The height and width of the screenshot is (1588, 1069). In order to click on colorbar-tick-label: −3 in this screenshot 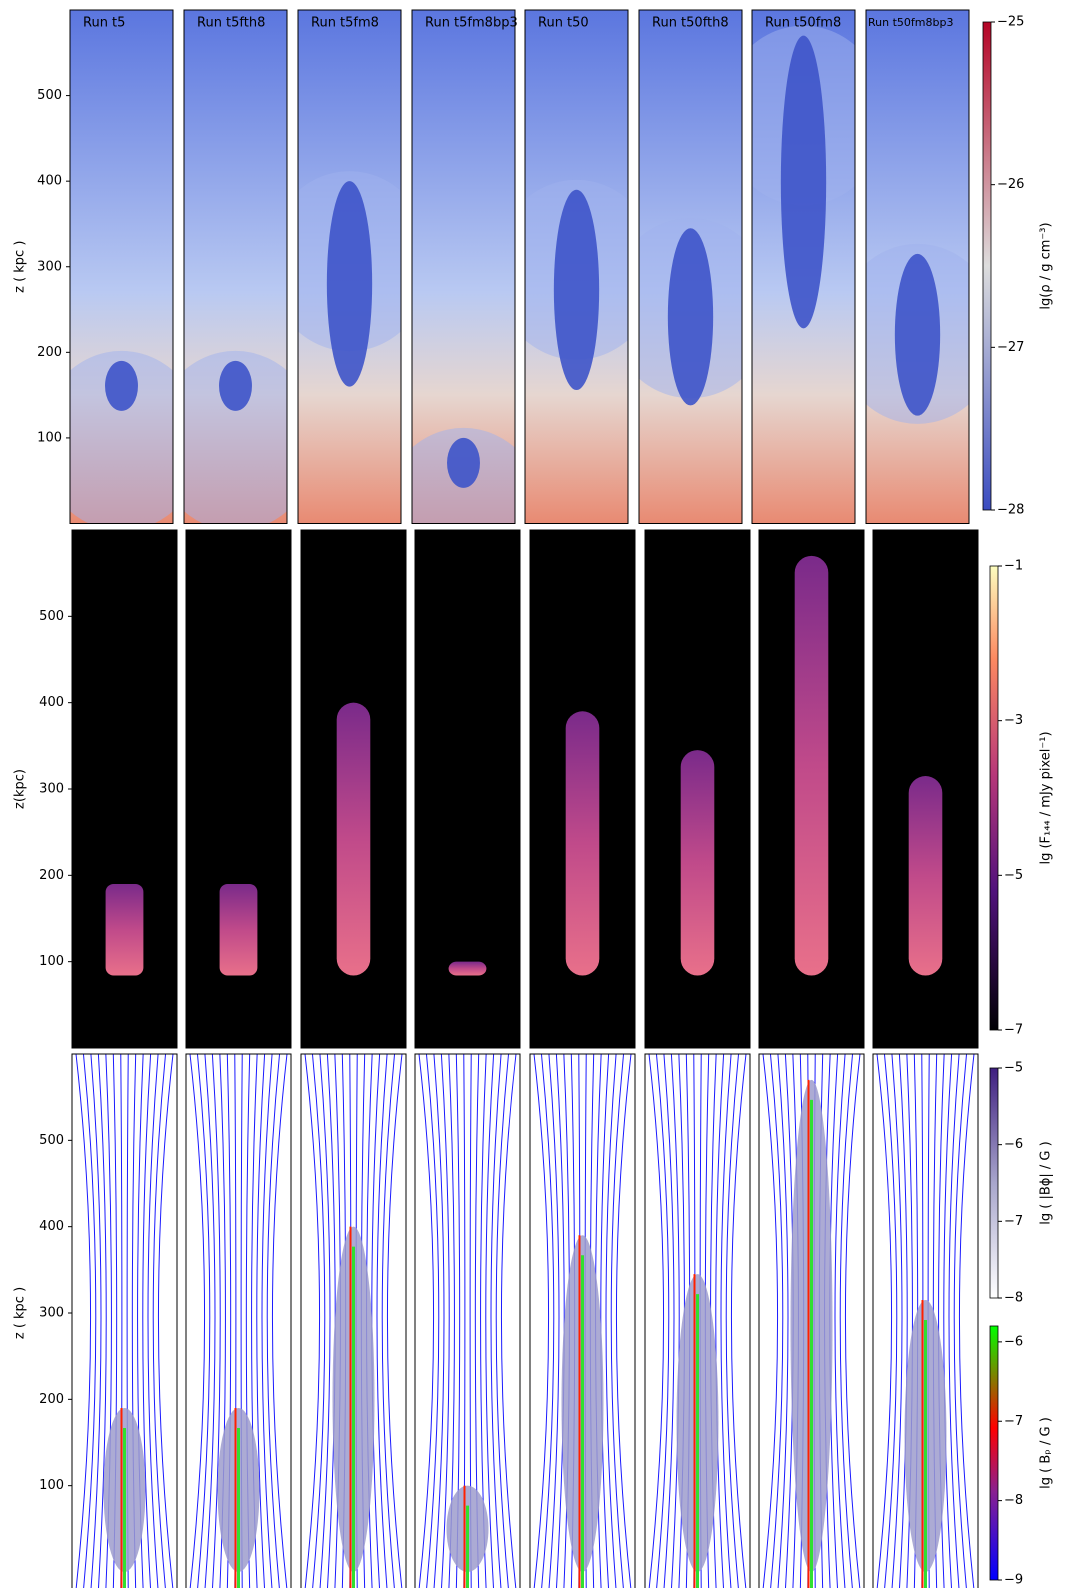, I will do `click(1013, 720)`.